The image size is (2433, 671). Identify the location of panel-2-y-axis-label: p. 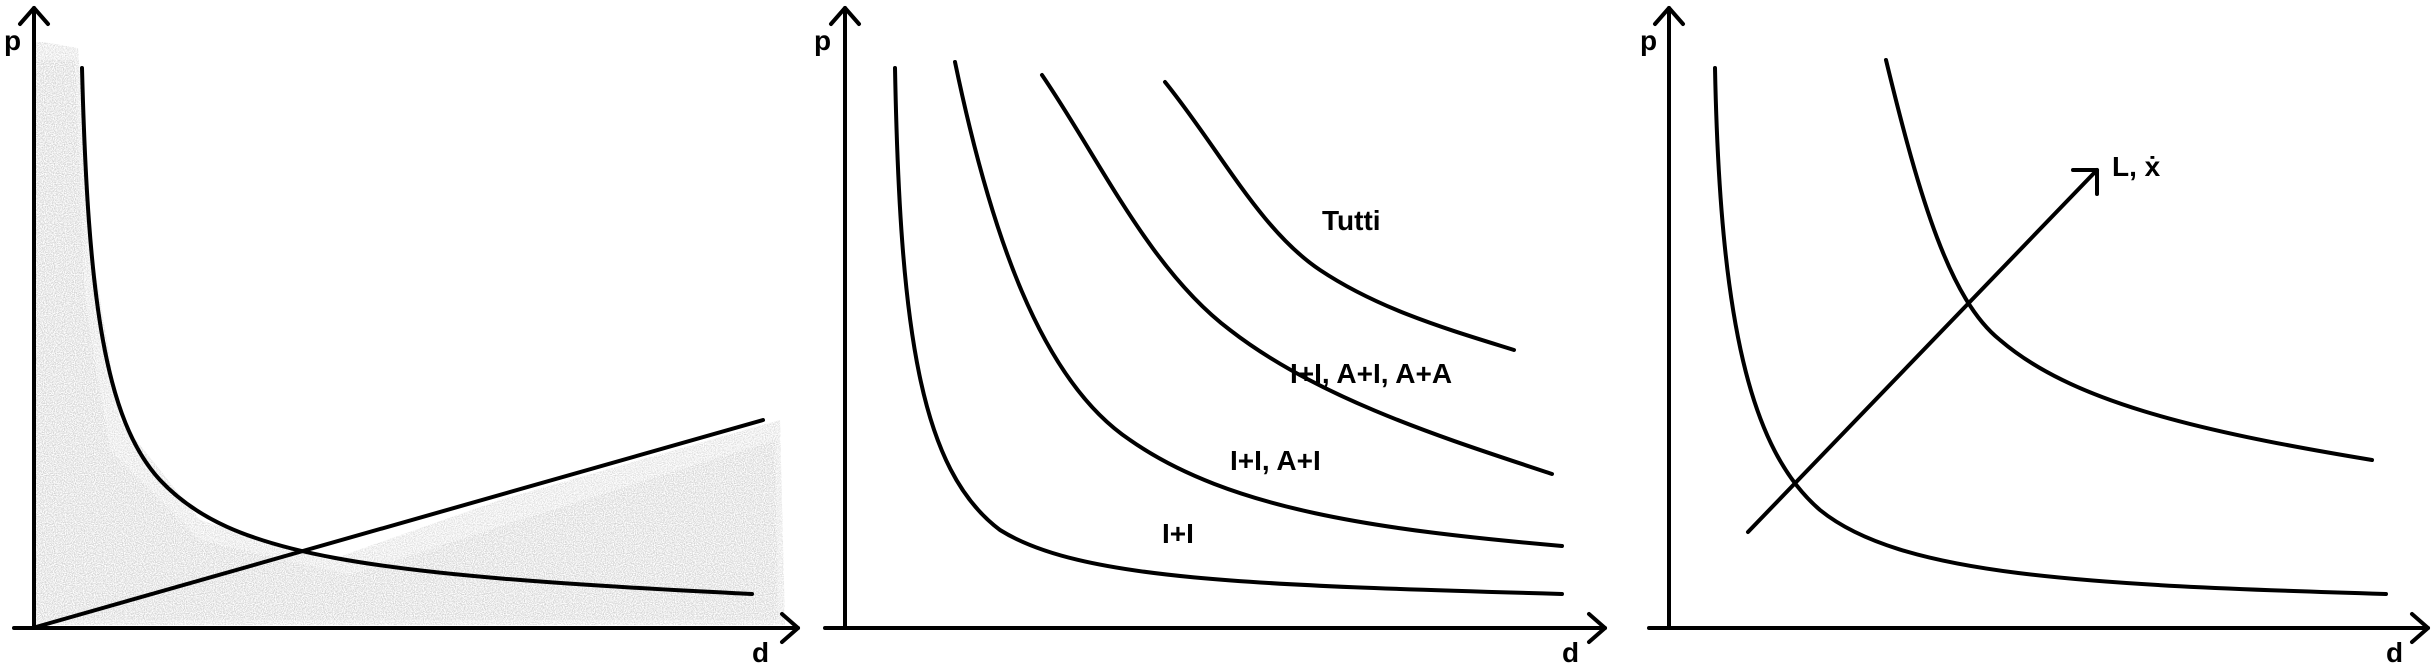
(822, 40).